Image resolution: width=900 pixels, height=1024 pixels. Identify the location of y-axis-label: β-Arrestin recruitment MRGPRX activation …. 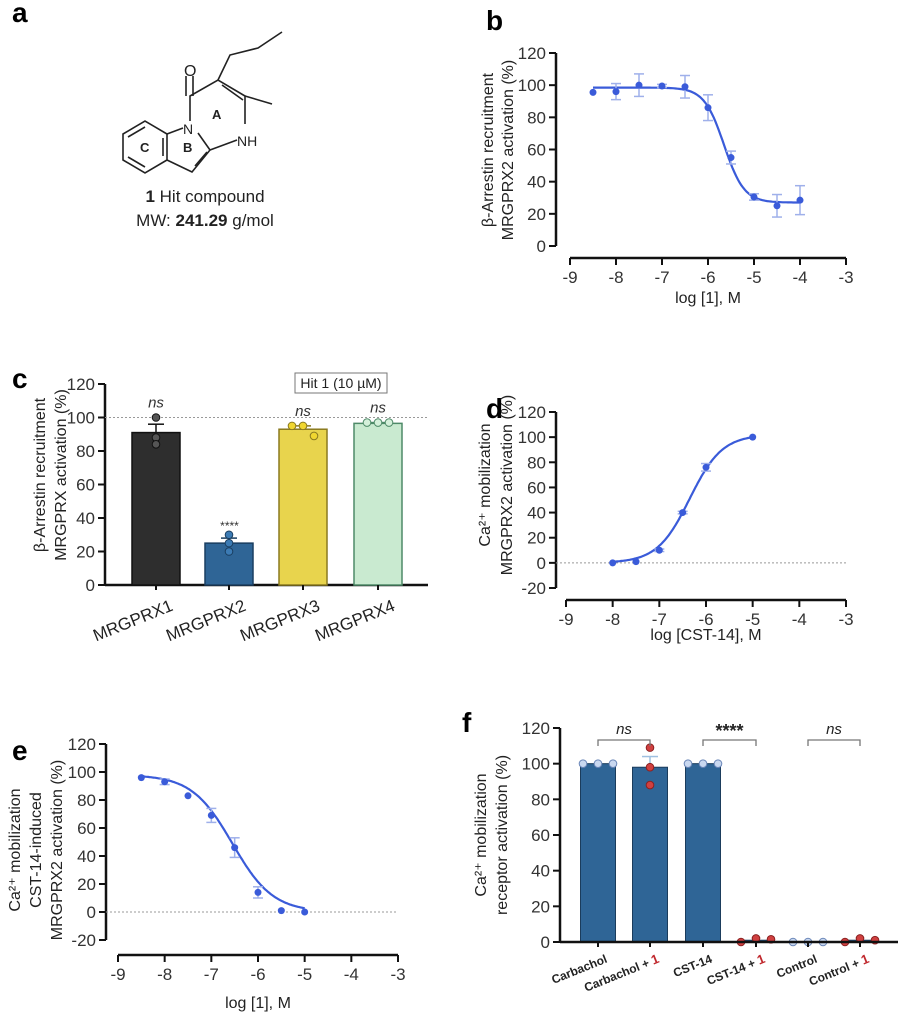
(51, 475).